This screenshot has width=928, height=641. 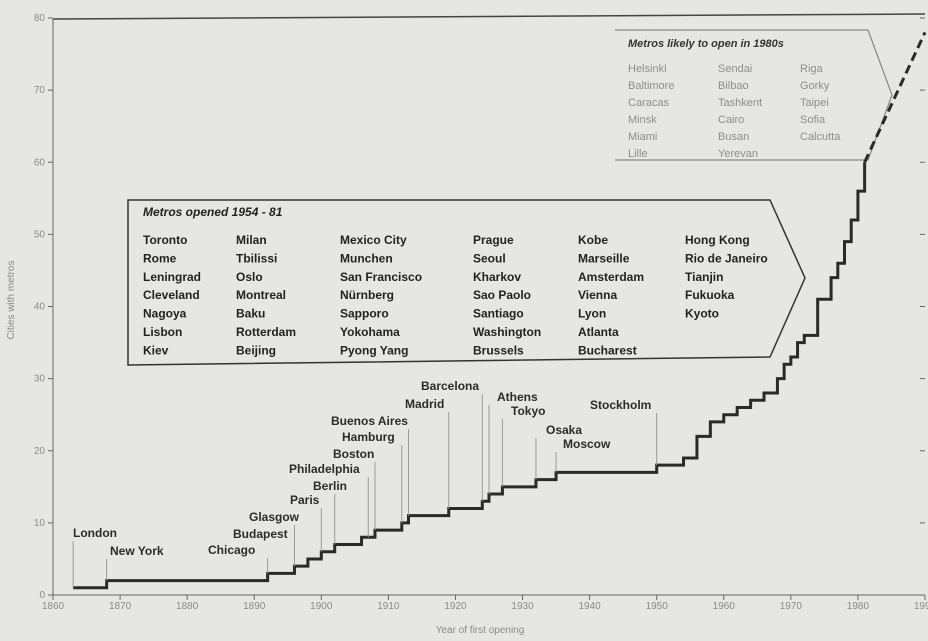 I want to click on city-name: Leningrad, so click(x=172, y=277).